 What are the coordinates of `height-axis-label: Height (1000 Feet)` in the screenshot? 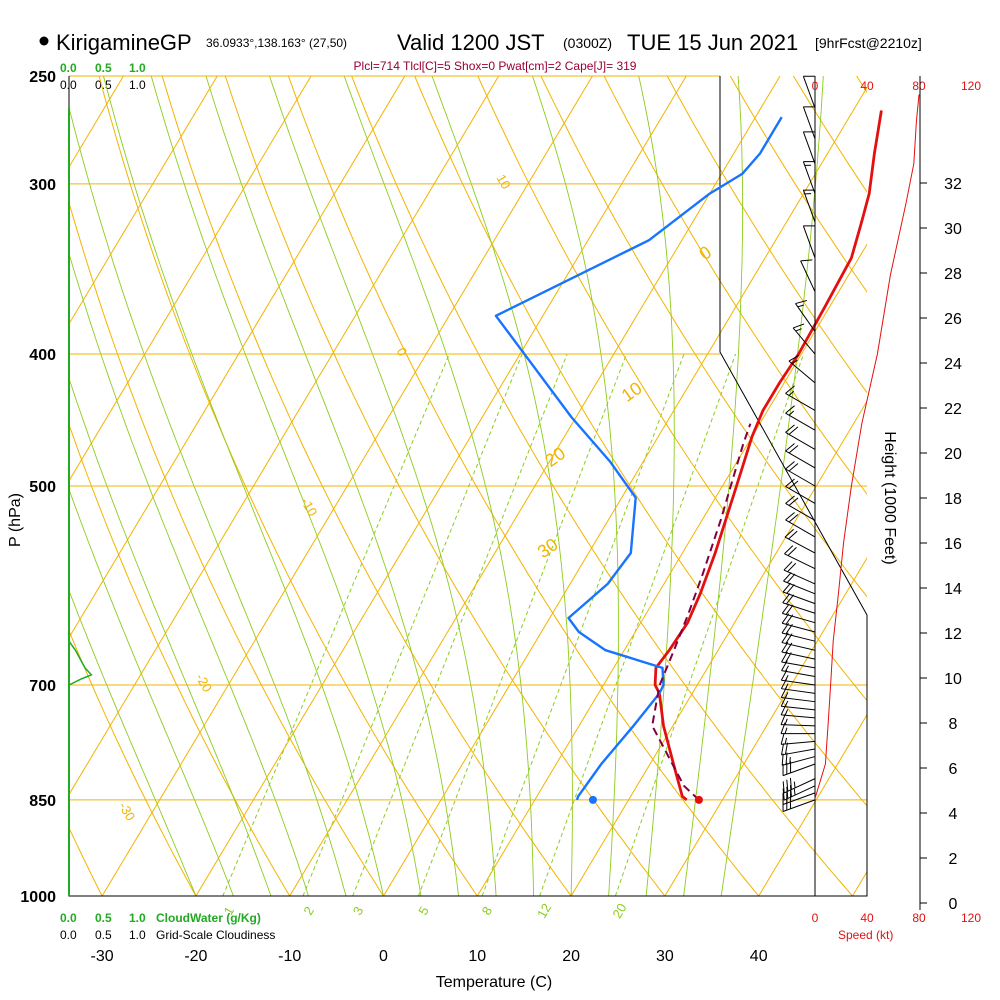 It's located at (889, 497).